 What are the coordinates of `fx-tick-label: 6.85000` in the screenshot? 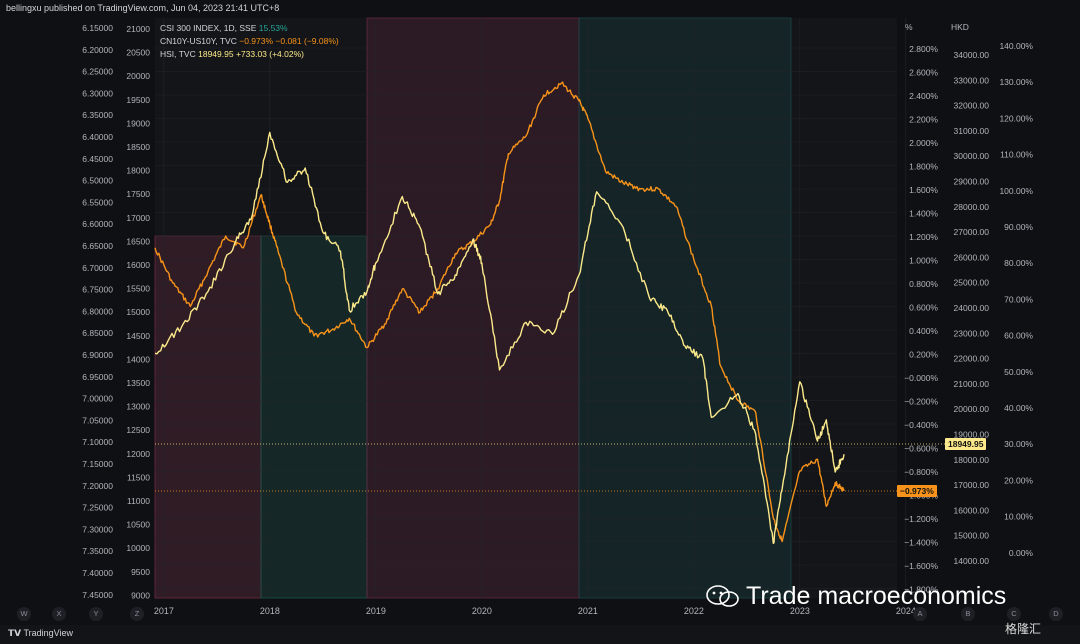 It's located at (97, 333).